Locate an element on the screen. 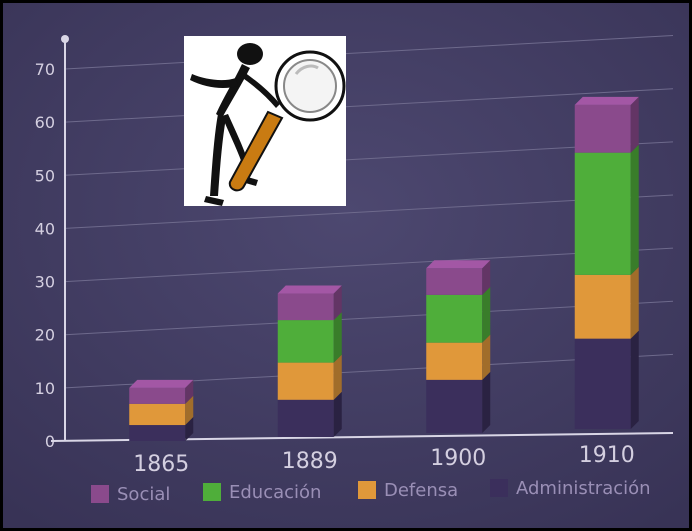 This screenshot has height=531, width=692. x-tick-label-1889: 1889 is located at coordinates (310, 461).